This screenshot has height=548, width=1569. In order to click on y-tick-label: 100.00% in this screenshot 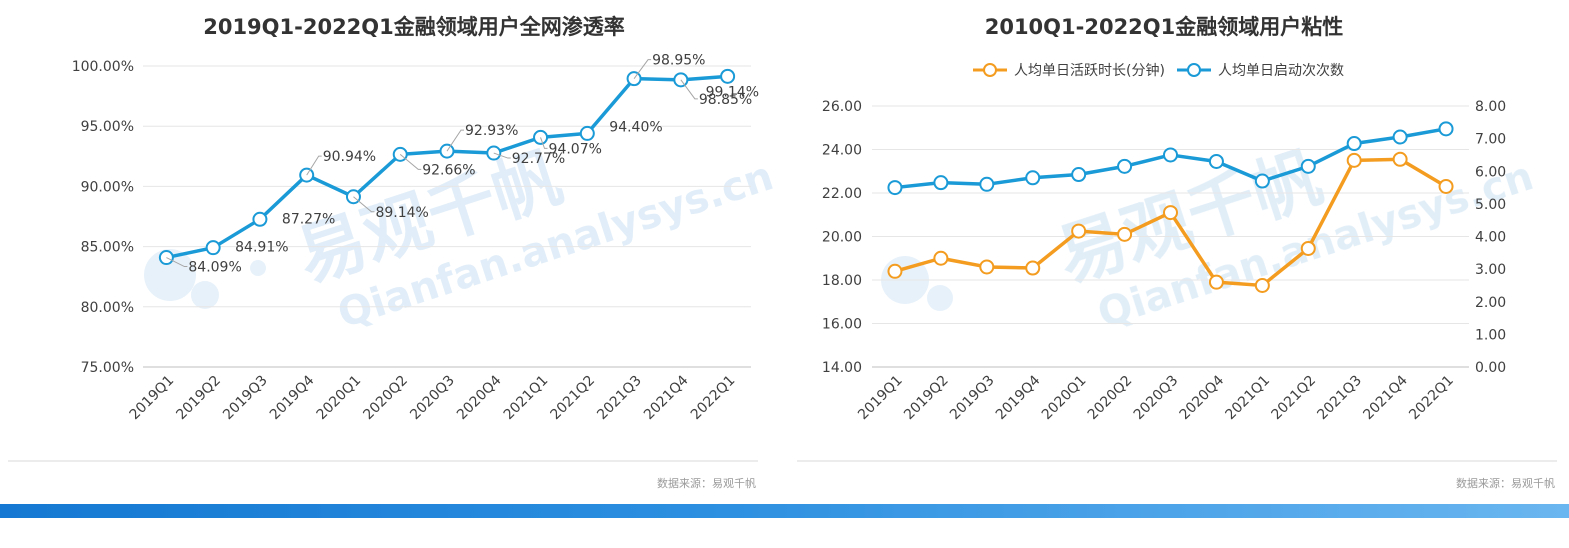, I will do `click(103, 67)`.